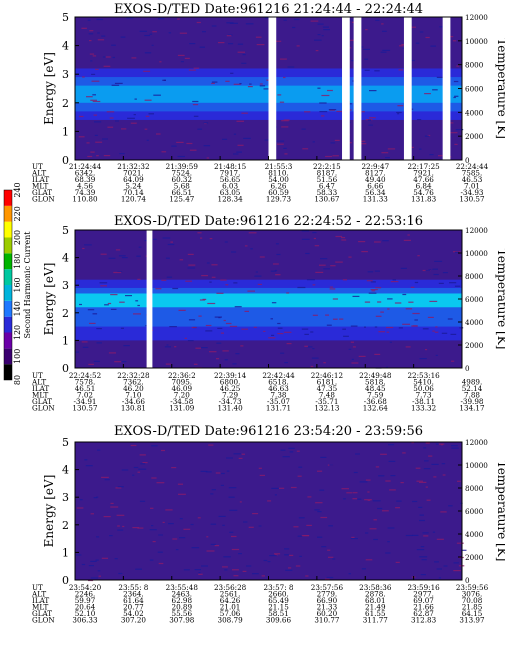 The width and height of the screenshot is (505, 649). Describe the element at coordinates (85, 587) in the screenshot. I see `row-value-ut: 23:54:20` at that location.